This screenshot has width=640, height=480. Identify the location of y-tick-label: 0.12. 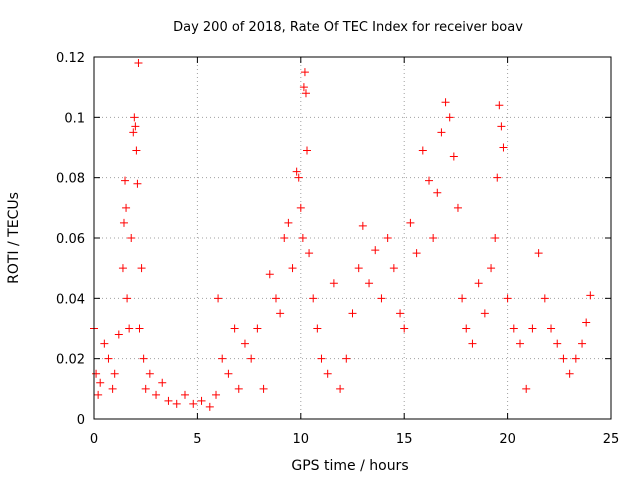
(70, 58).